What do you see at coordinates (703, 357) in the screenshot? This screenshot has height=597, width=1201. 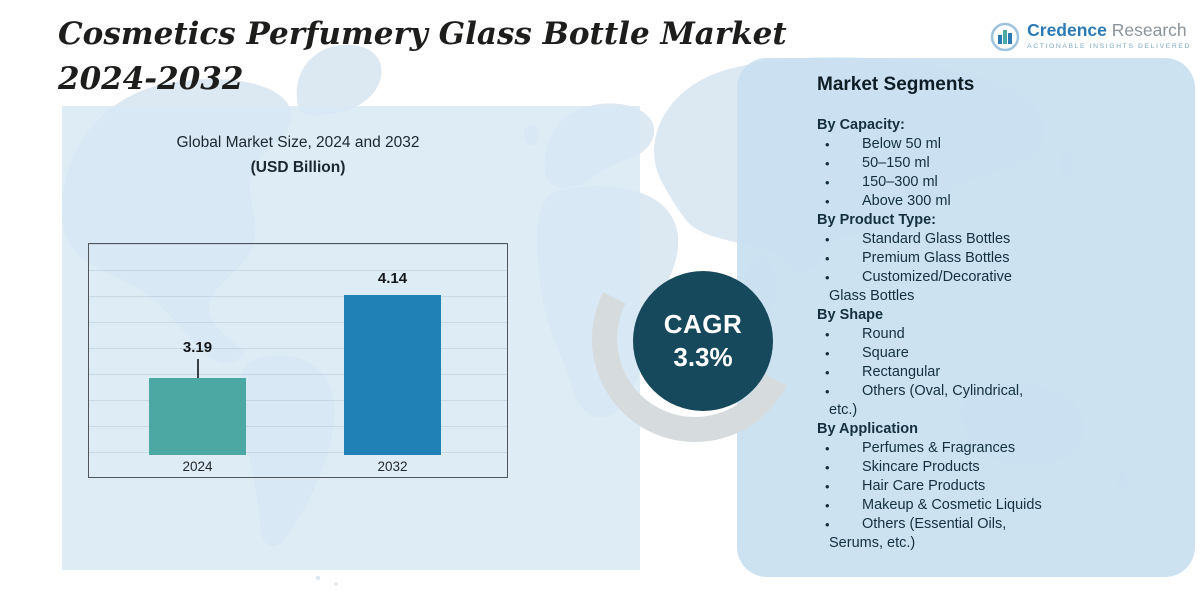 I see `cagr-value: 3.3%` at bounding box center [703, 357].